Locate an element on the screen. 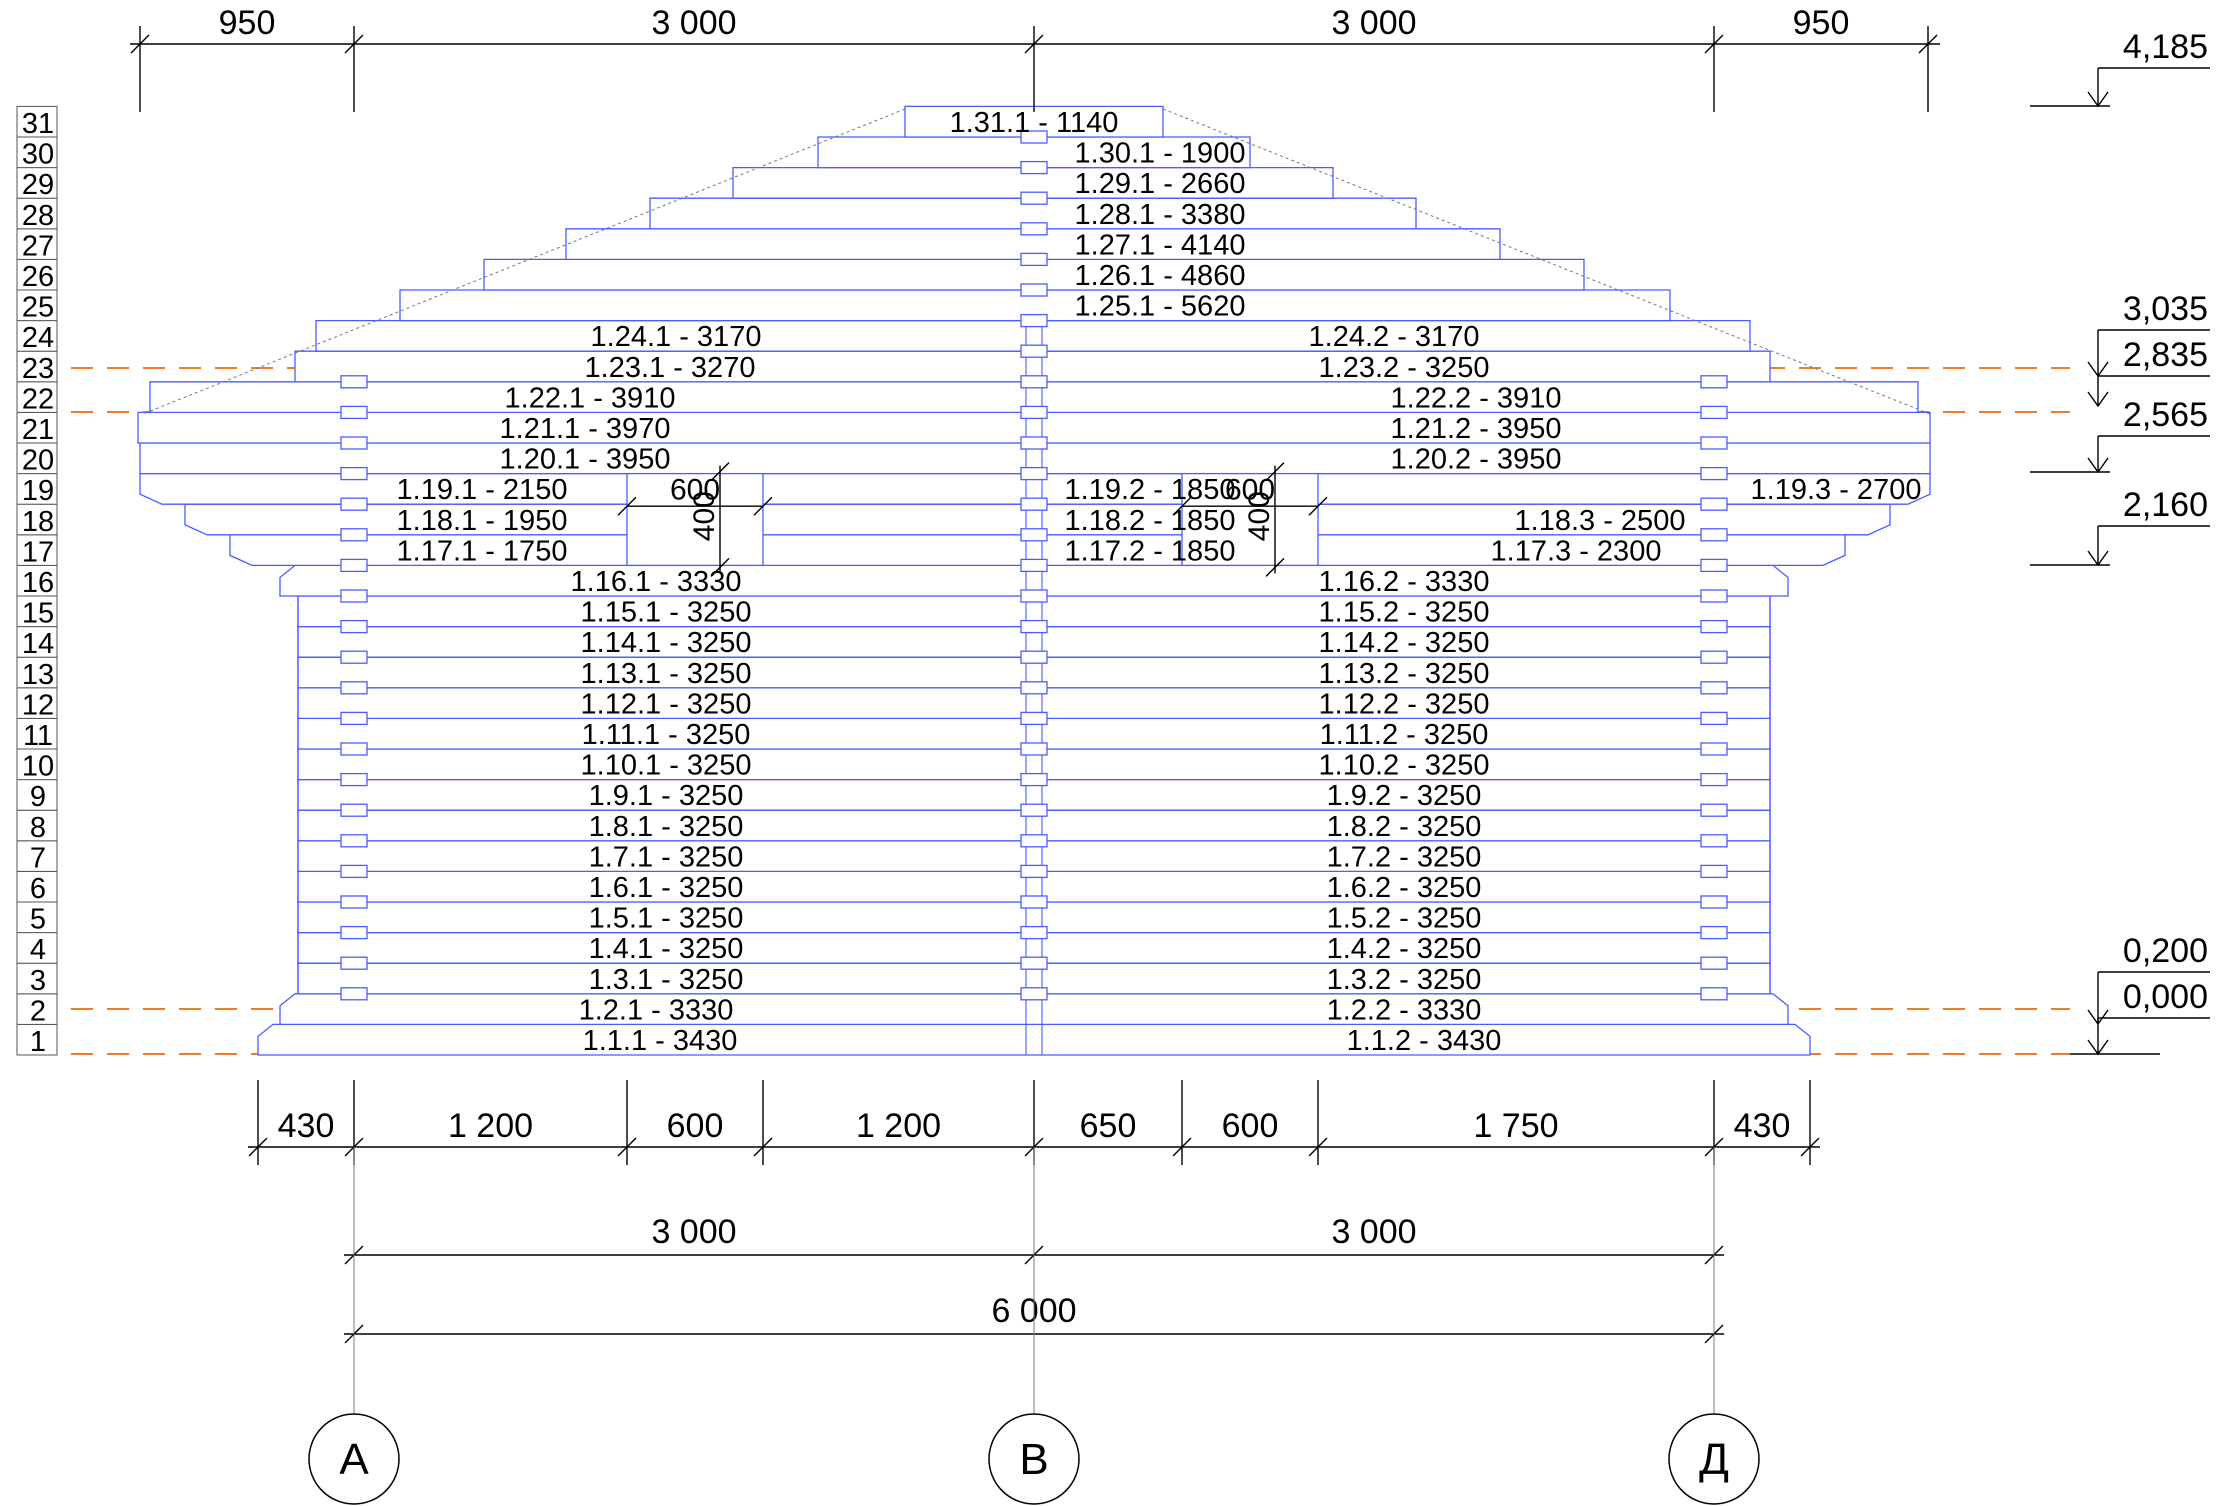 Image resolution: width=2217 pixels, height=1506 pixels. top-dim-label: 950 is located at coordinates (247, 23).